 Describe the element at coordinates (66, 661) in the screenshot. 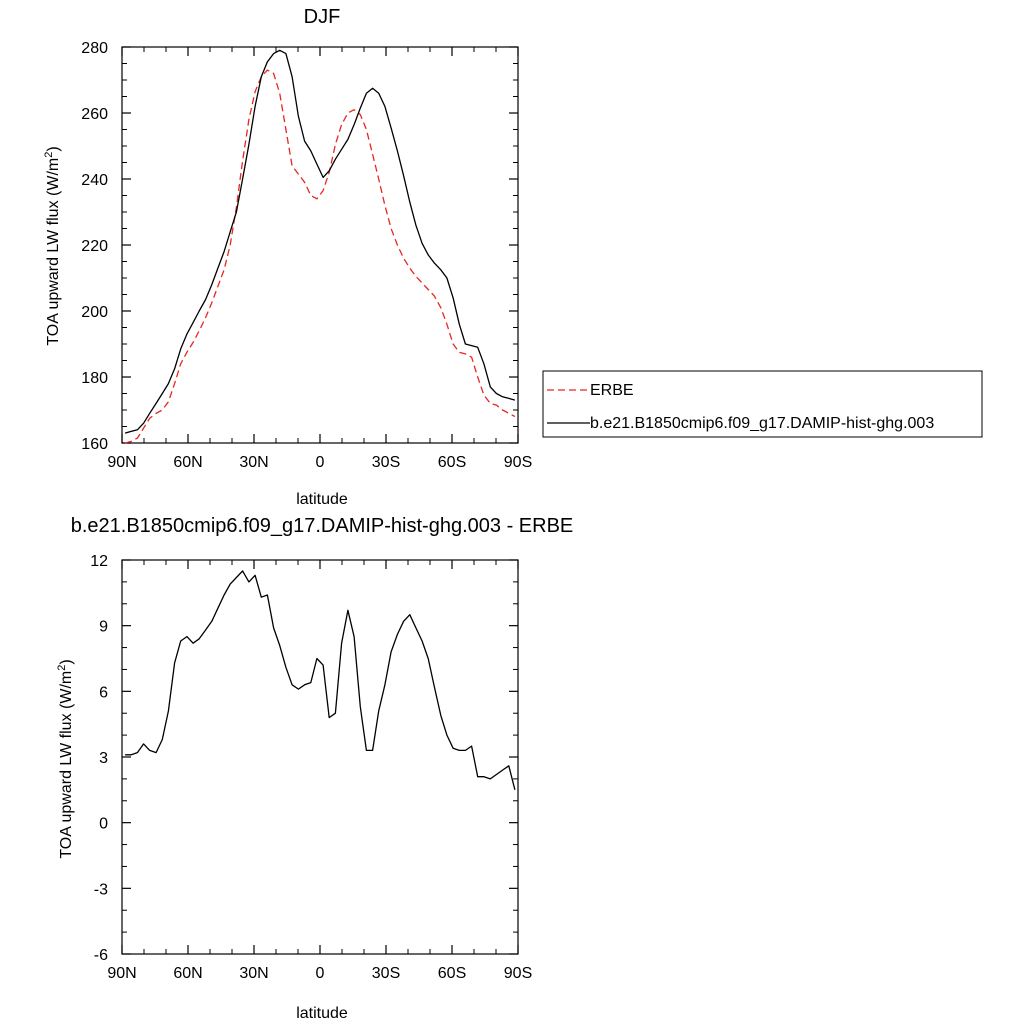

I see `bottom-ylabel-close: )` at that location.